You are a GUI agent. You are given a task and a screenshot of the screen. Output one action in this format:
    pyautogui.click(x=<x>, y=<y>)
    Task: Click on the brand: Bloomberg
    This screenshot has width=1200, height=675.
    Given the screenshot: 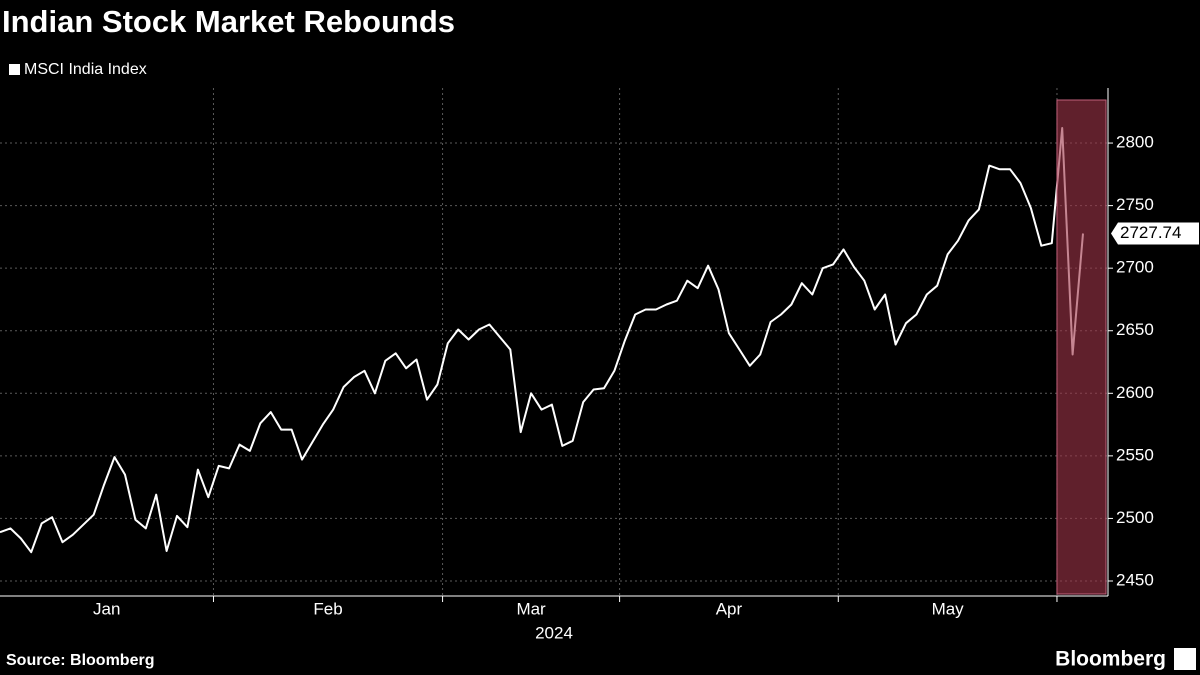 What is the action you would take?
    pyautogui.click(x=1110, y=659)
    